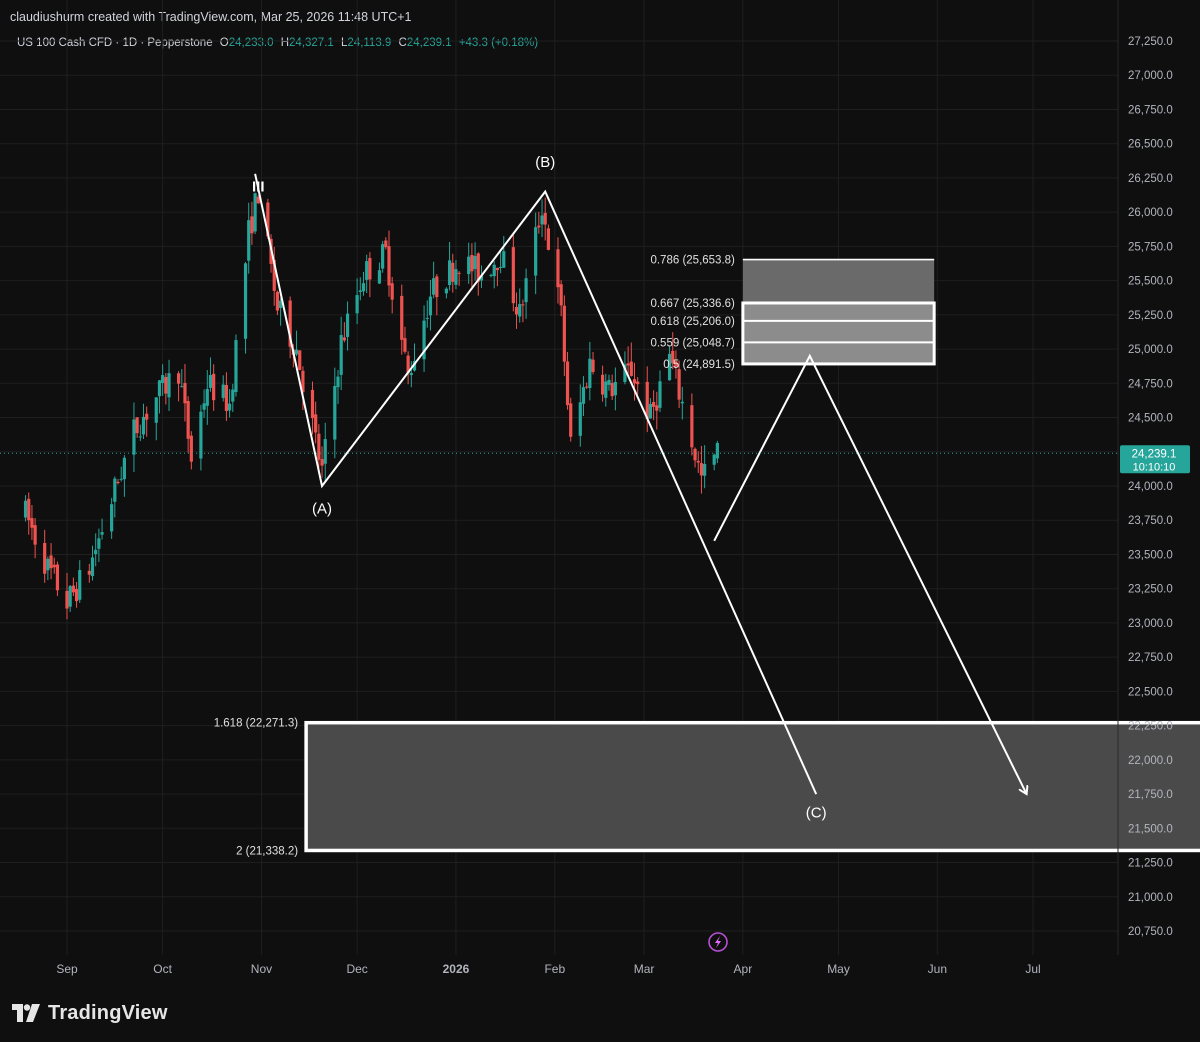 This screenshot has height=1042, width=1200. Describe the element at coordinates (699, 365) in the screenshot. I see `fib-level-label: 0.5 (24,891.5)` at that location.